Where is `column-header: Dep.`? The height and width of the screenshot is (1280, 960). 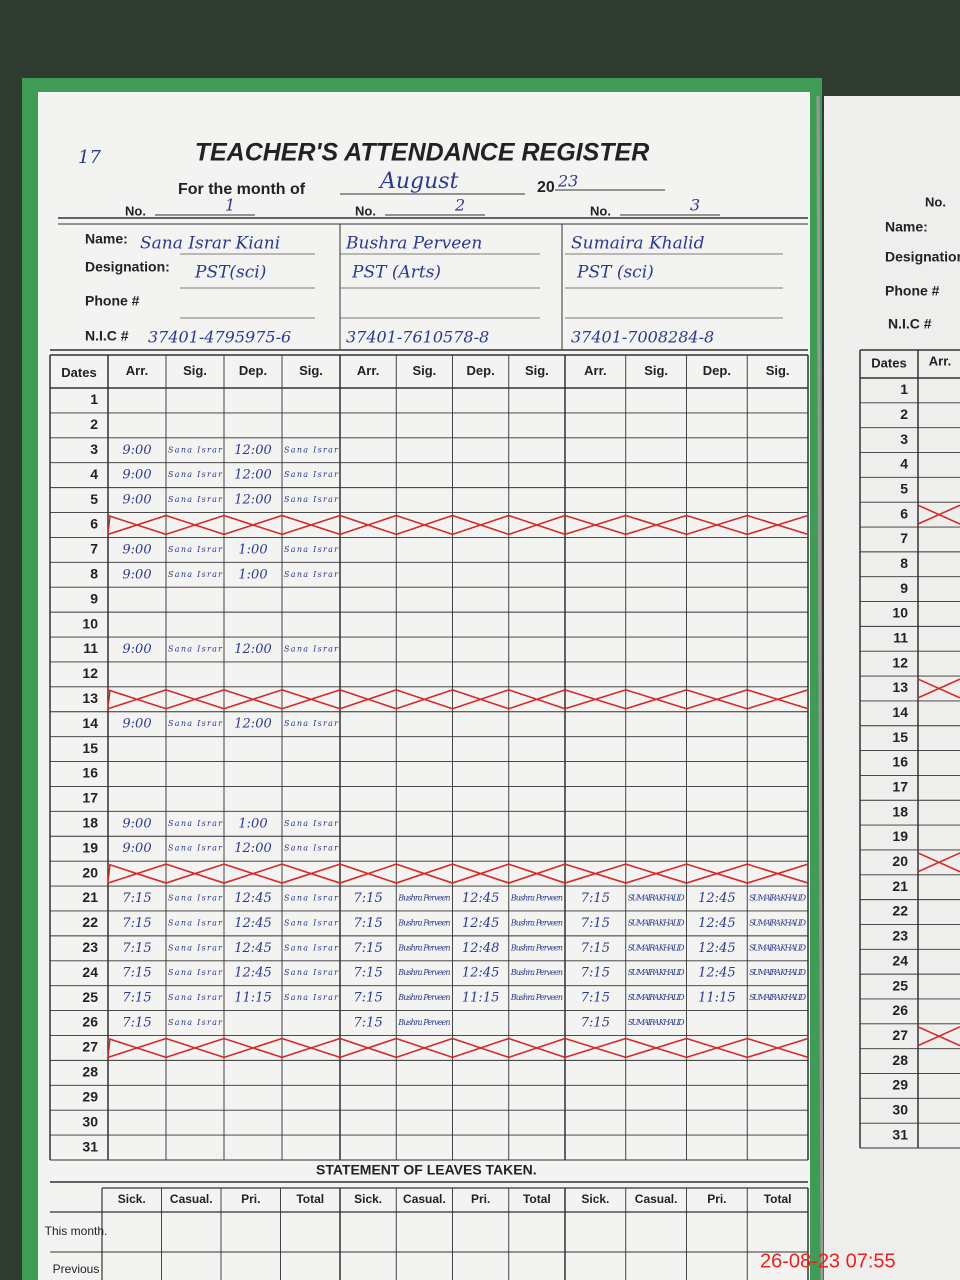
column-header: Dep. is located at coordinates (717, 370).